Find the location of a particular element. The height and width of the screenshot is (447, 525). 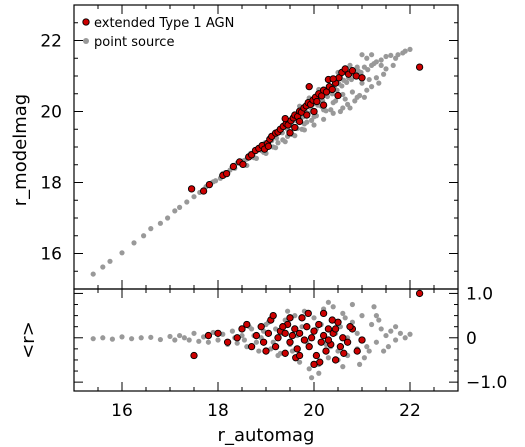

bottom-points is located at coordinates (257, 335).